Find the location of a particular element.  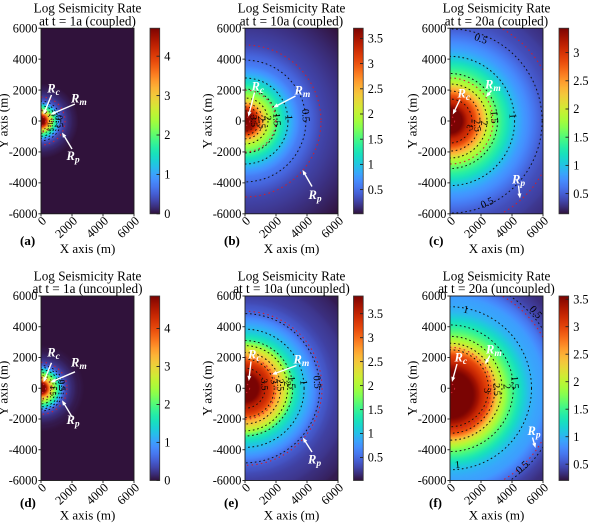

svg-text: at t = 1a (uncoupled) is located at coordinates (88, 288).